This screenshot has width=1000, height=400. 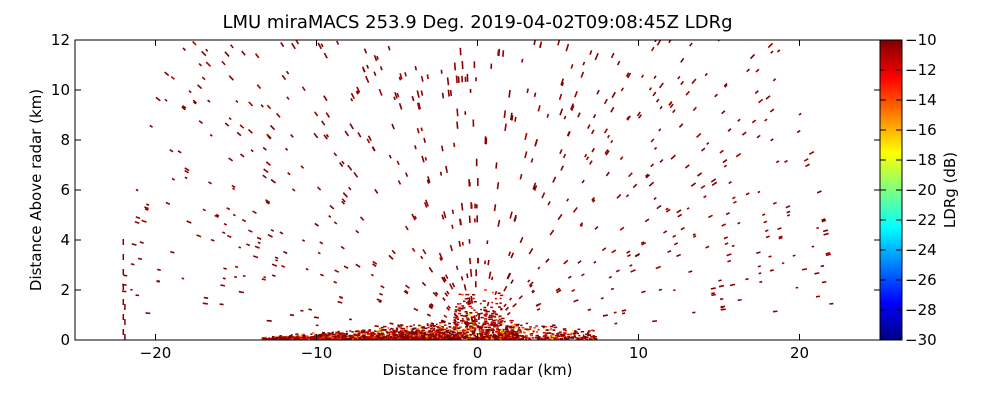 I want to click on colorbar-tick-label: −26, so click(x=921, y=280).